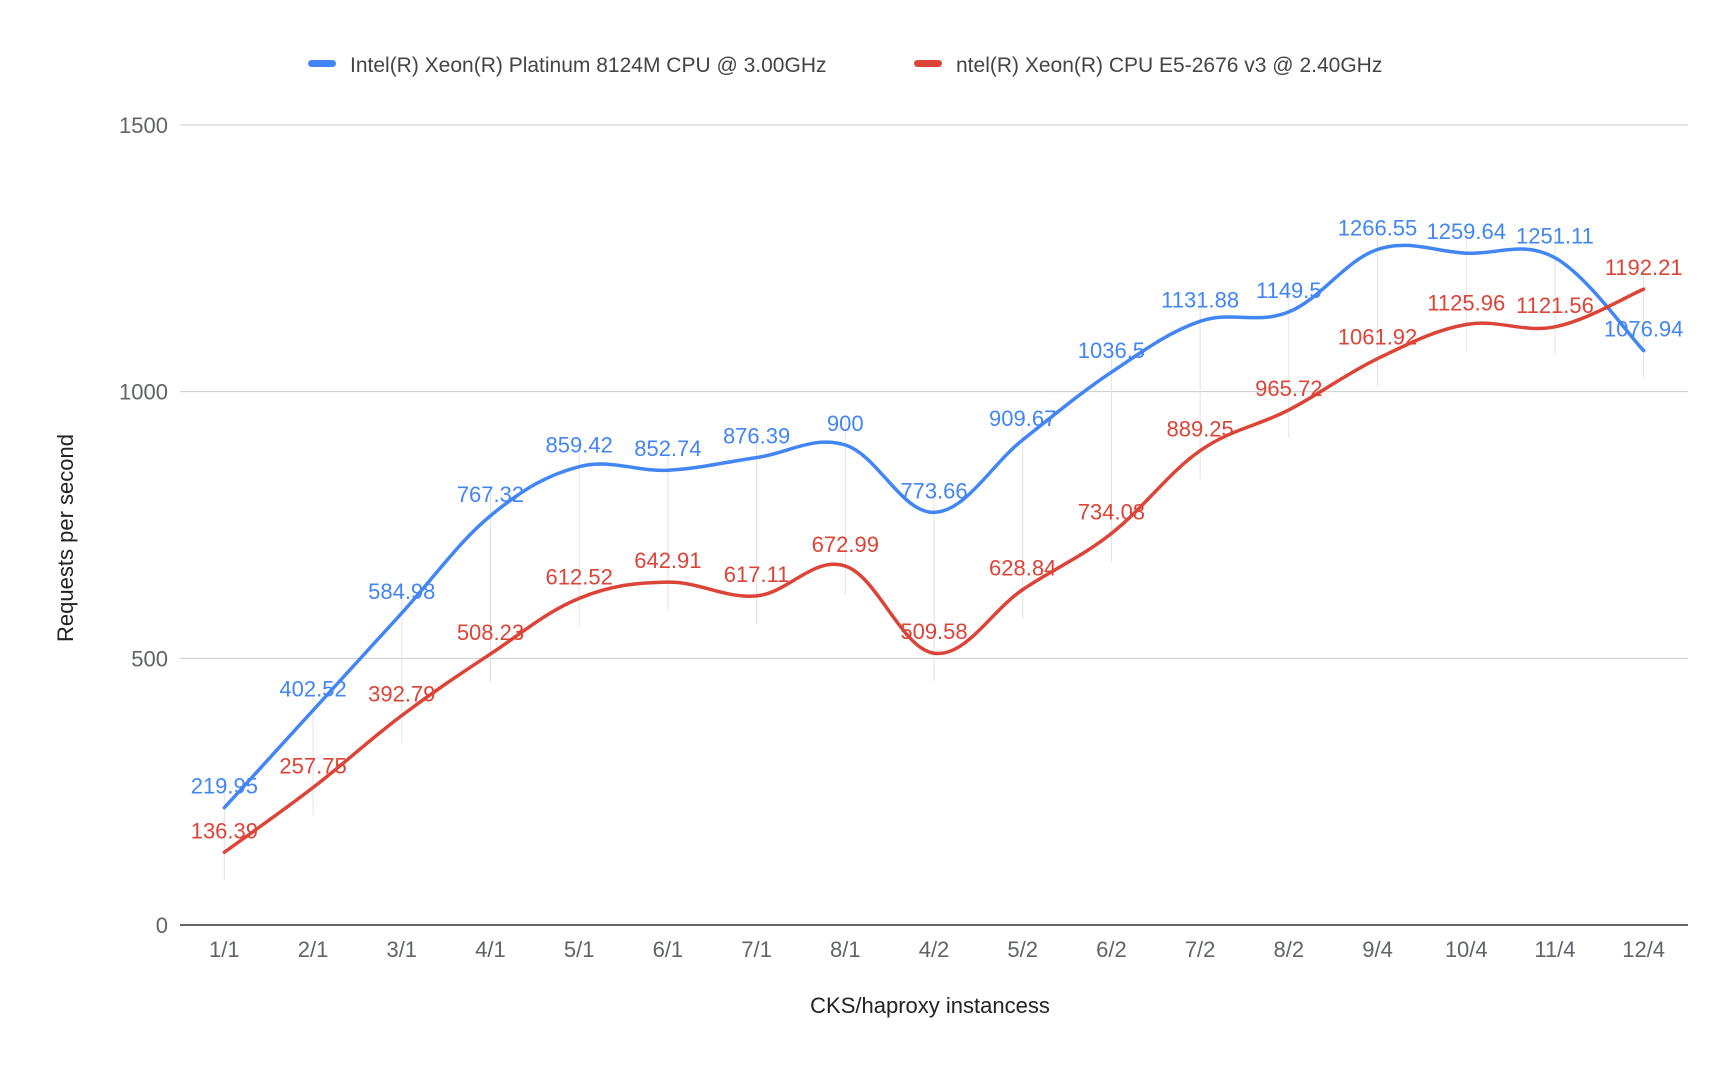  Describe the element at coordinates (1289, 949) in the screenshot. I see `x-tick-label: 8/2` at that location.